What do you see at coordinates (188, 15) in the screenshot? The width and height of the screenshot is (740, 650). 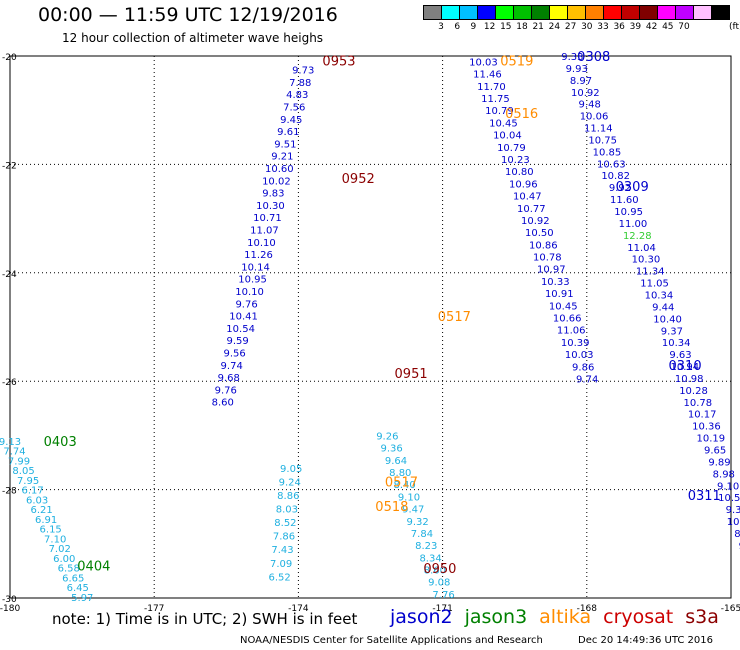 I see `page-title: 00:00 — 11:59 UTC 12/19/2016` at bounding box center [188, 15].